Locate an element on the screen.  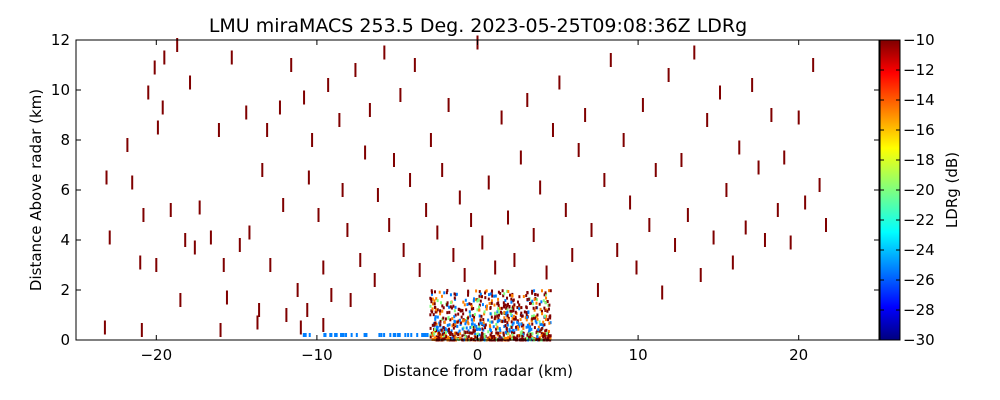
y-tick-label: 0 is located at coordinates (65, 340).